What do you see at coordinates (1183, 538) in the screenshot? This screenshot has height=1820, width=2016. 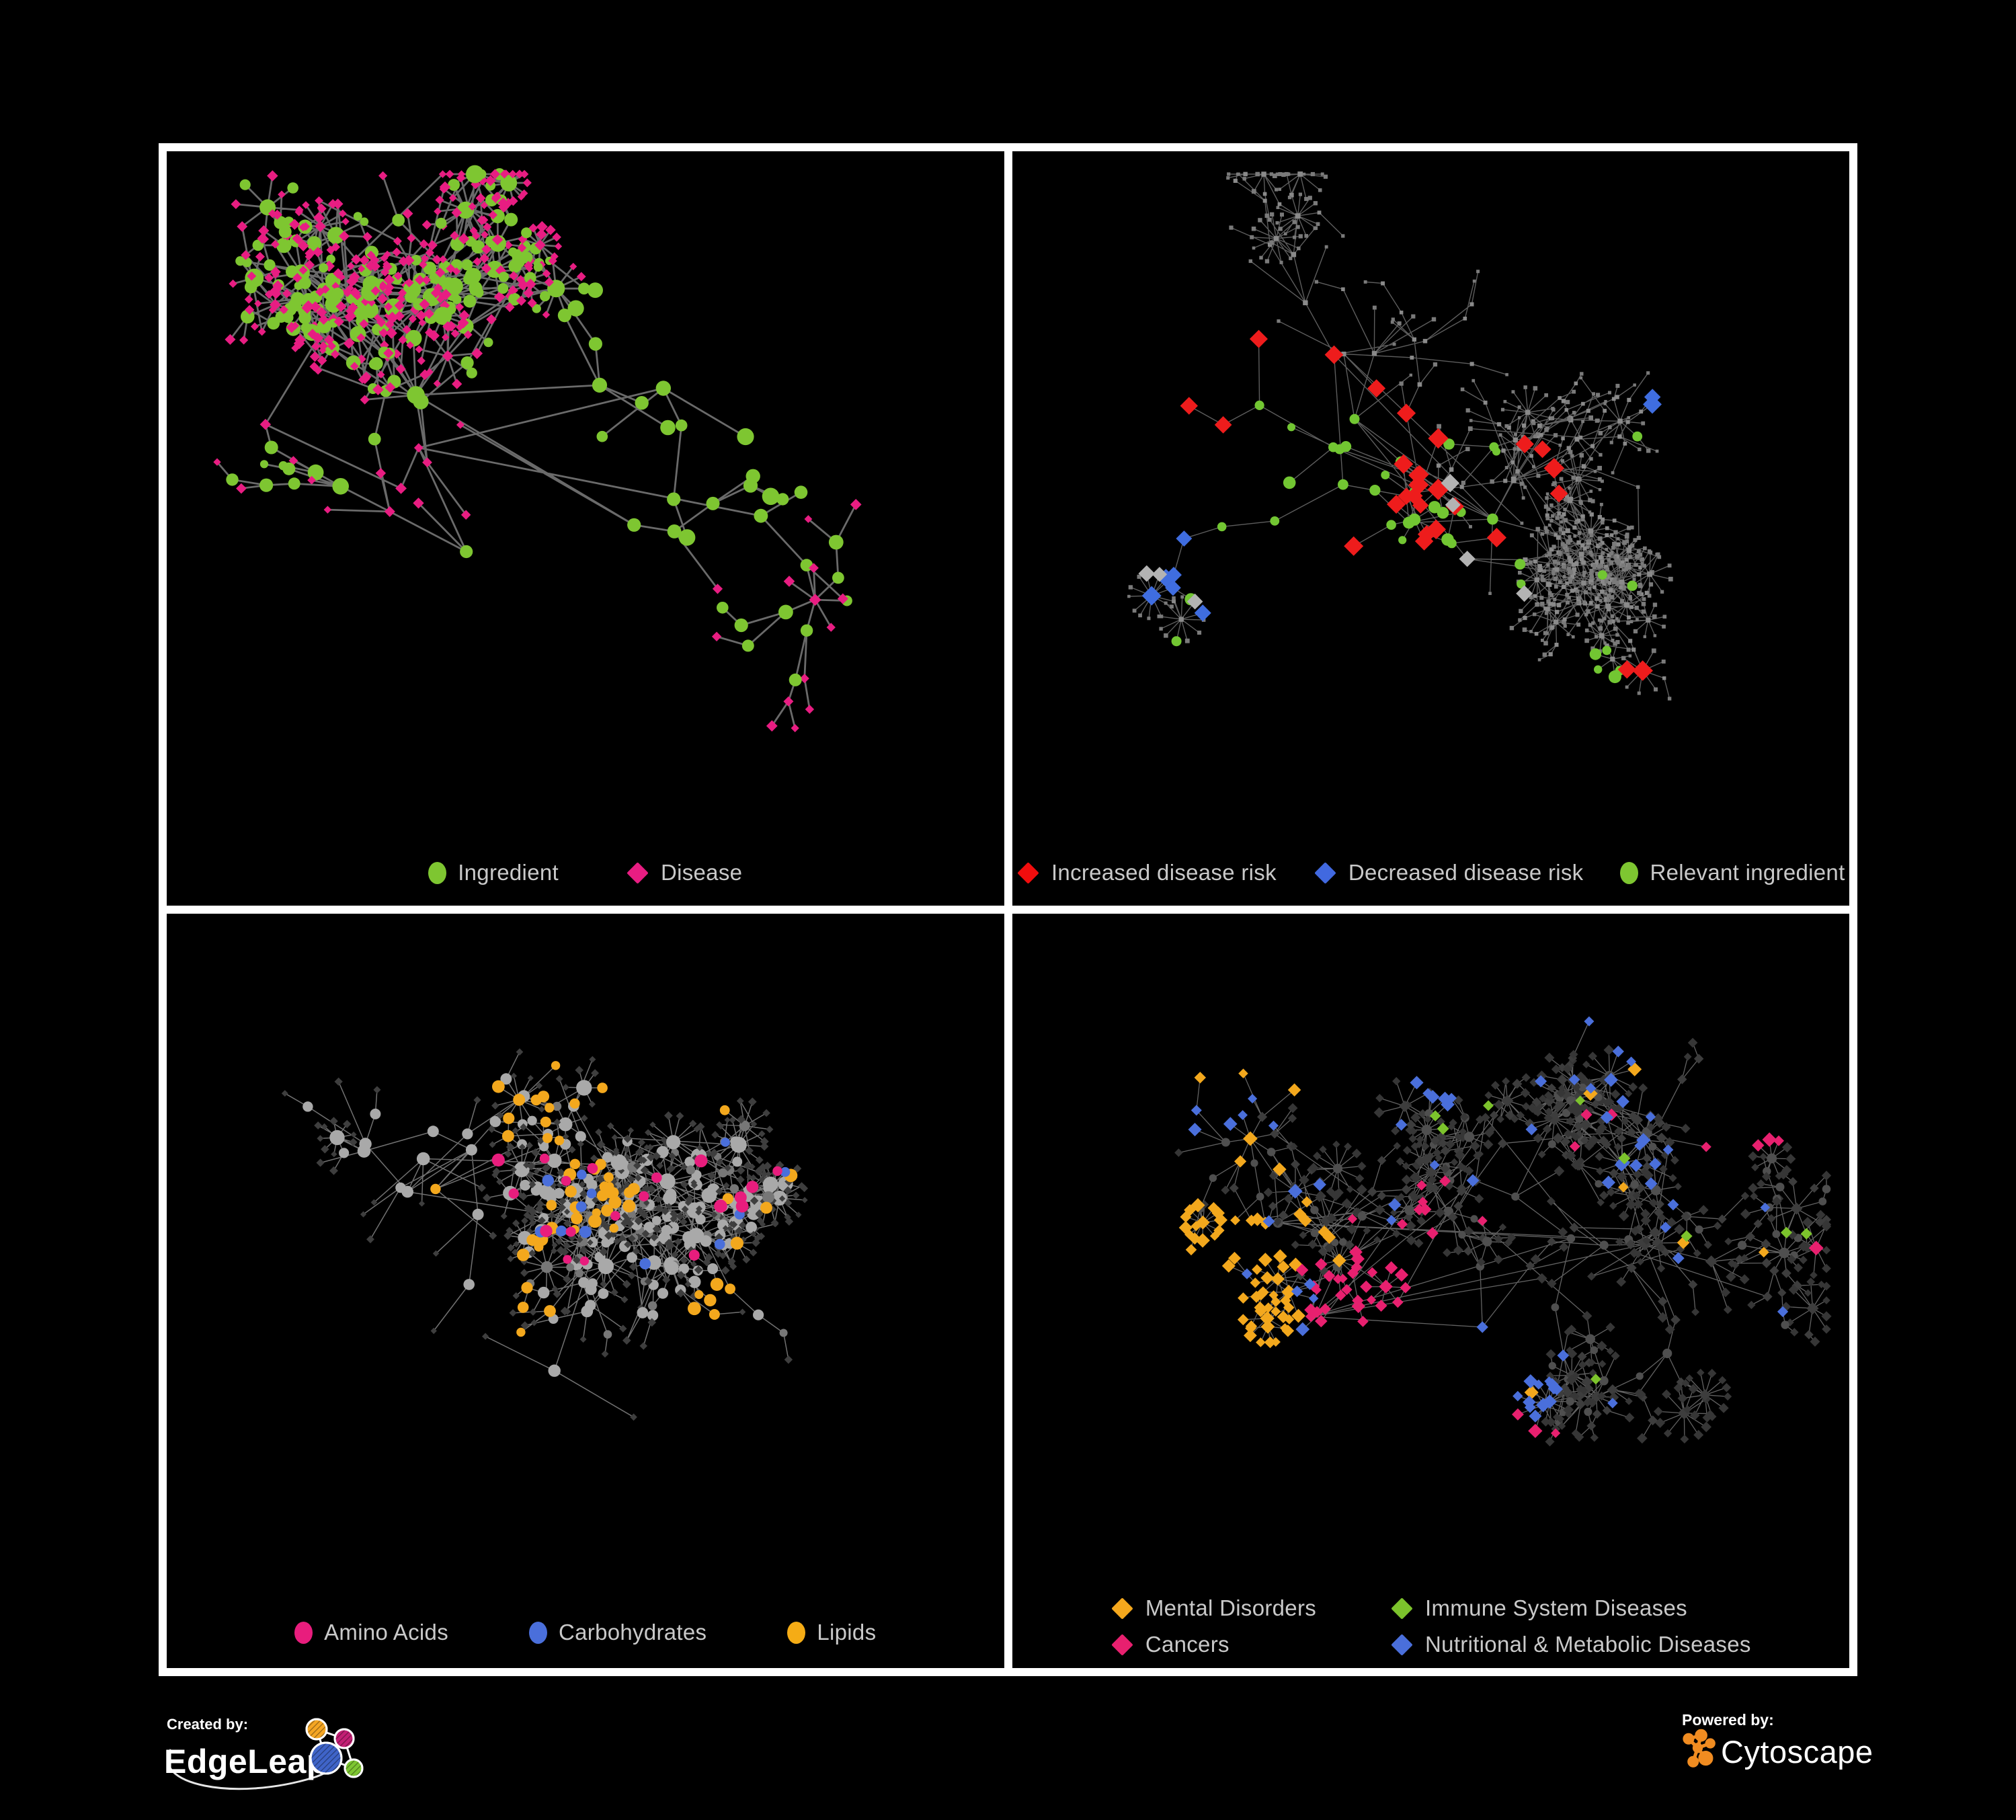 I see `node-decreased-risk` at bounding box center [1183, 538].